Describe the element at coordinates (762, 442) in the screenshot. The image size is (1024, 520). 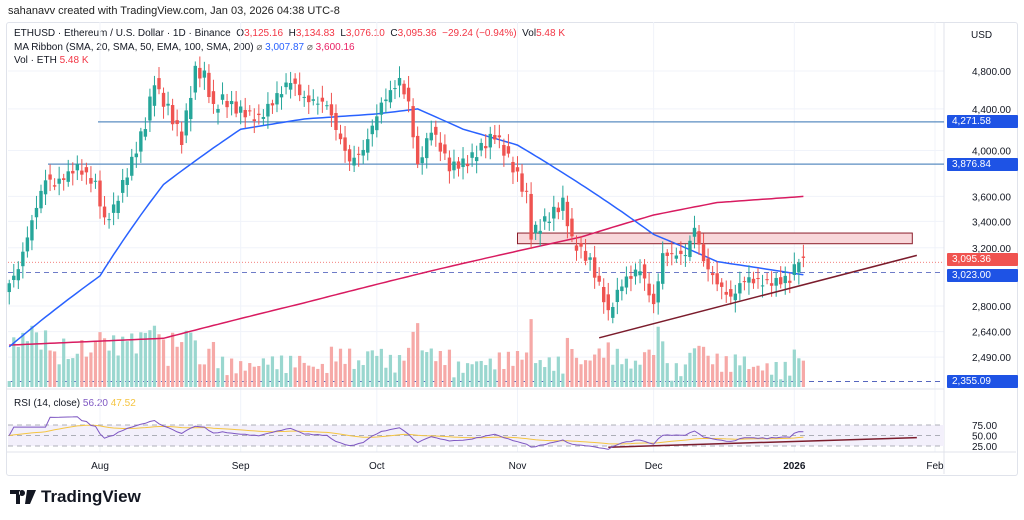
I see `rsi-trendline` at that location.